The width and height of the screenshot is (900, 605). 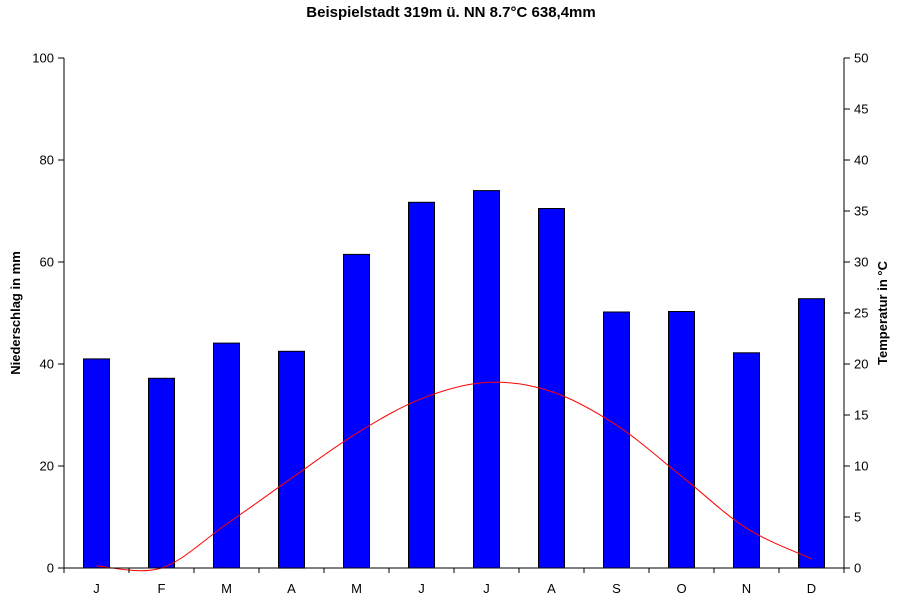 I want to click on y2-tick-label: 5, so click(x=857, y=517).